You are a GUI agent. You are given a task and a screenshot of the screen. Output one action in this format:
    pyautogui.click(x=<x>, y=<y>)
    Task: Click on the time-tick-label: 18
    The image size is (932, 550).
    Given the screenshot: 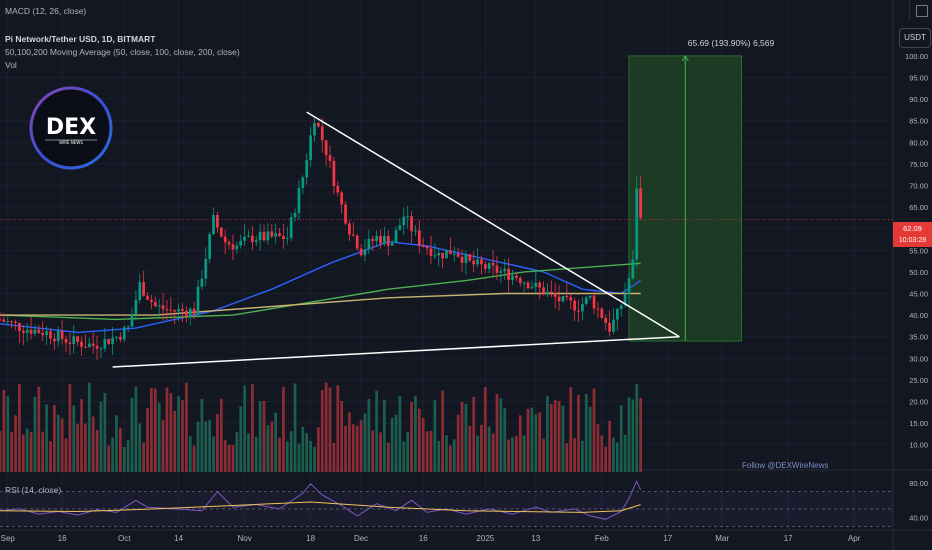 What is the action you would take?
    pyautogui.click(x=310, y=538)
    